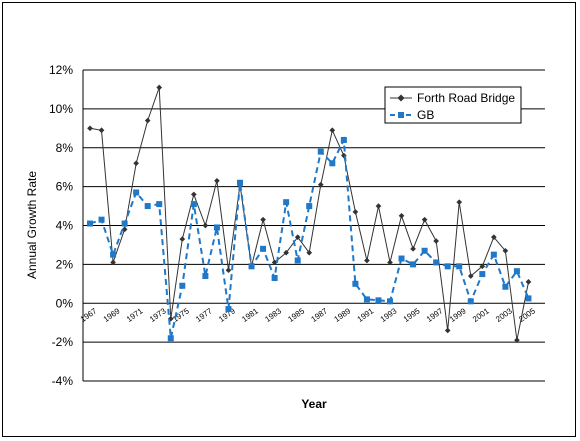 Image resolution: width=580 pixels, height=441 pixels. I want to click on x-tick-label: 1987, so click(319, 315).